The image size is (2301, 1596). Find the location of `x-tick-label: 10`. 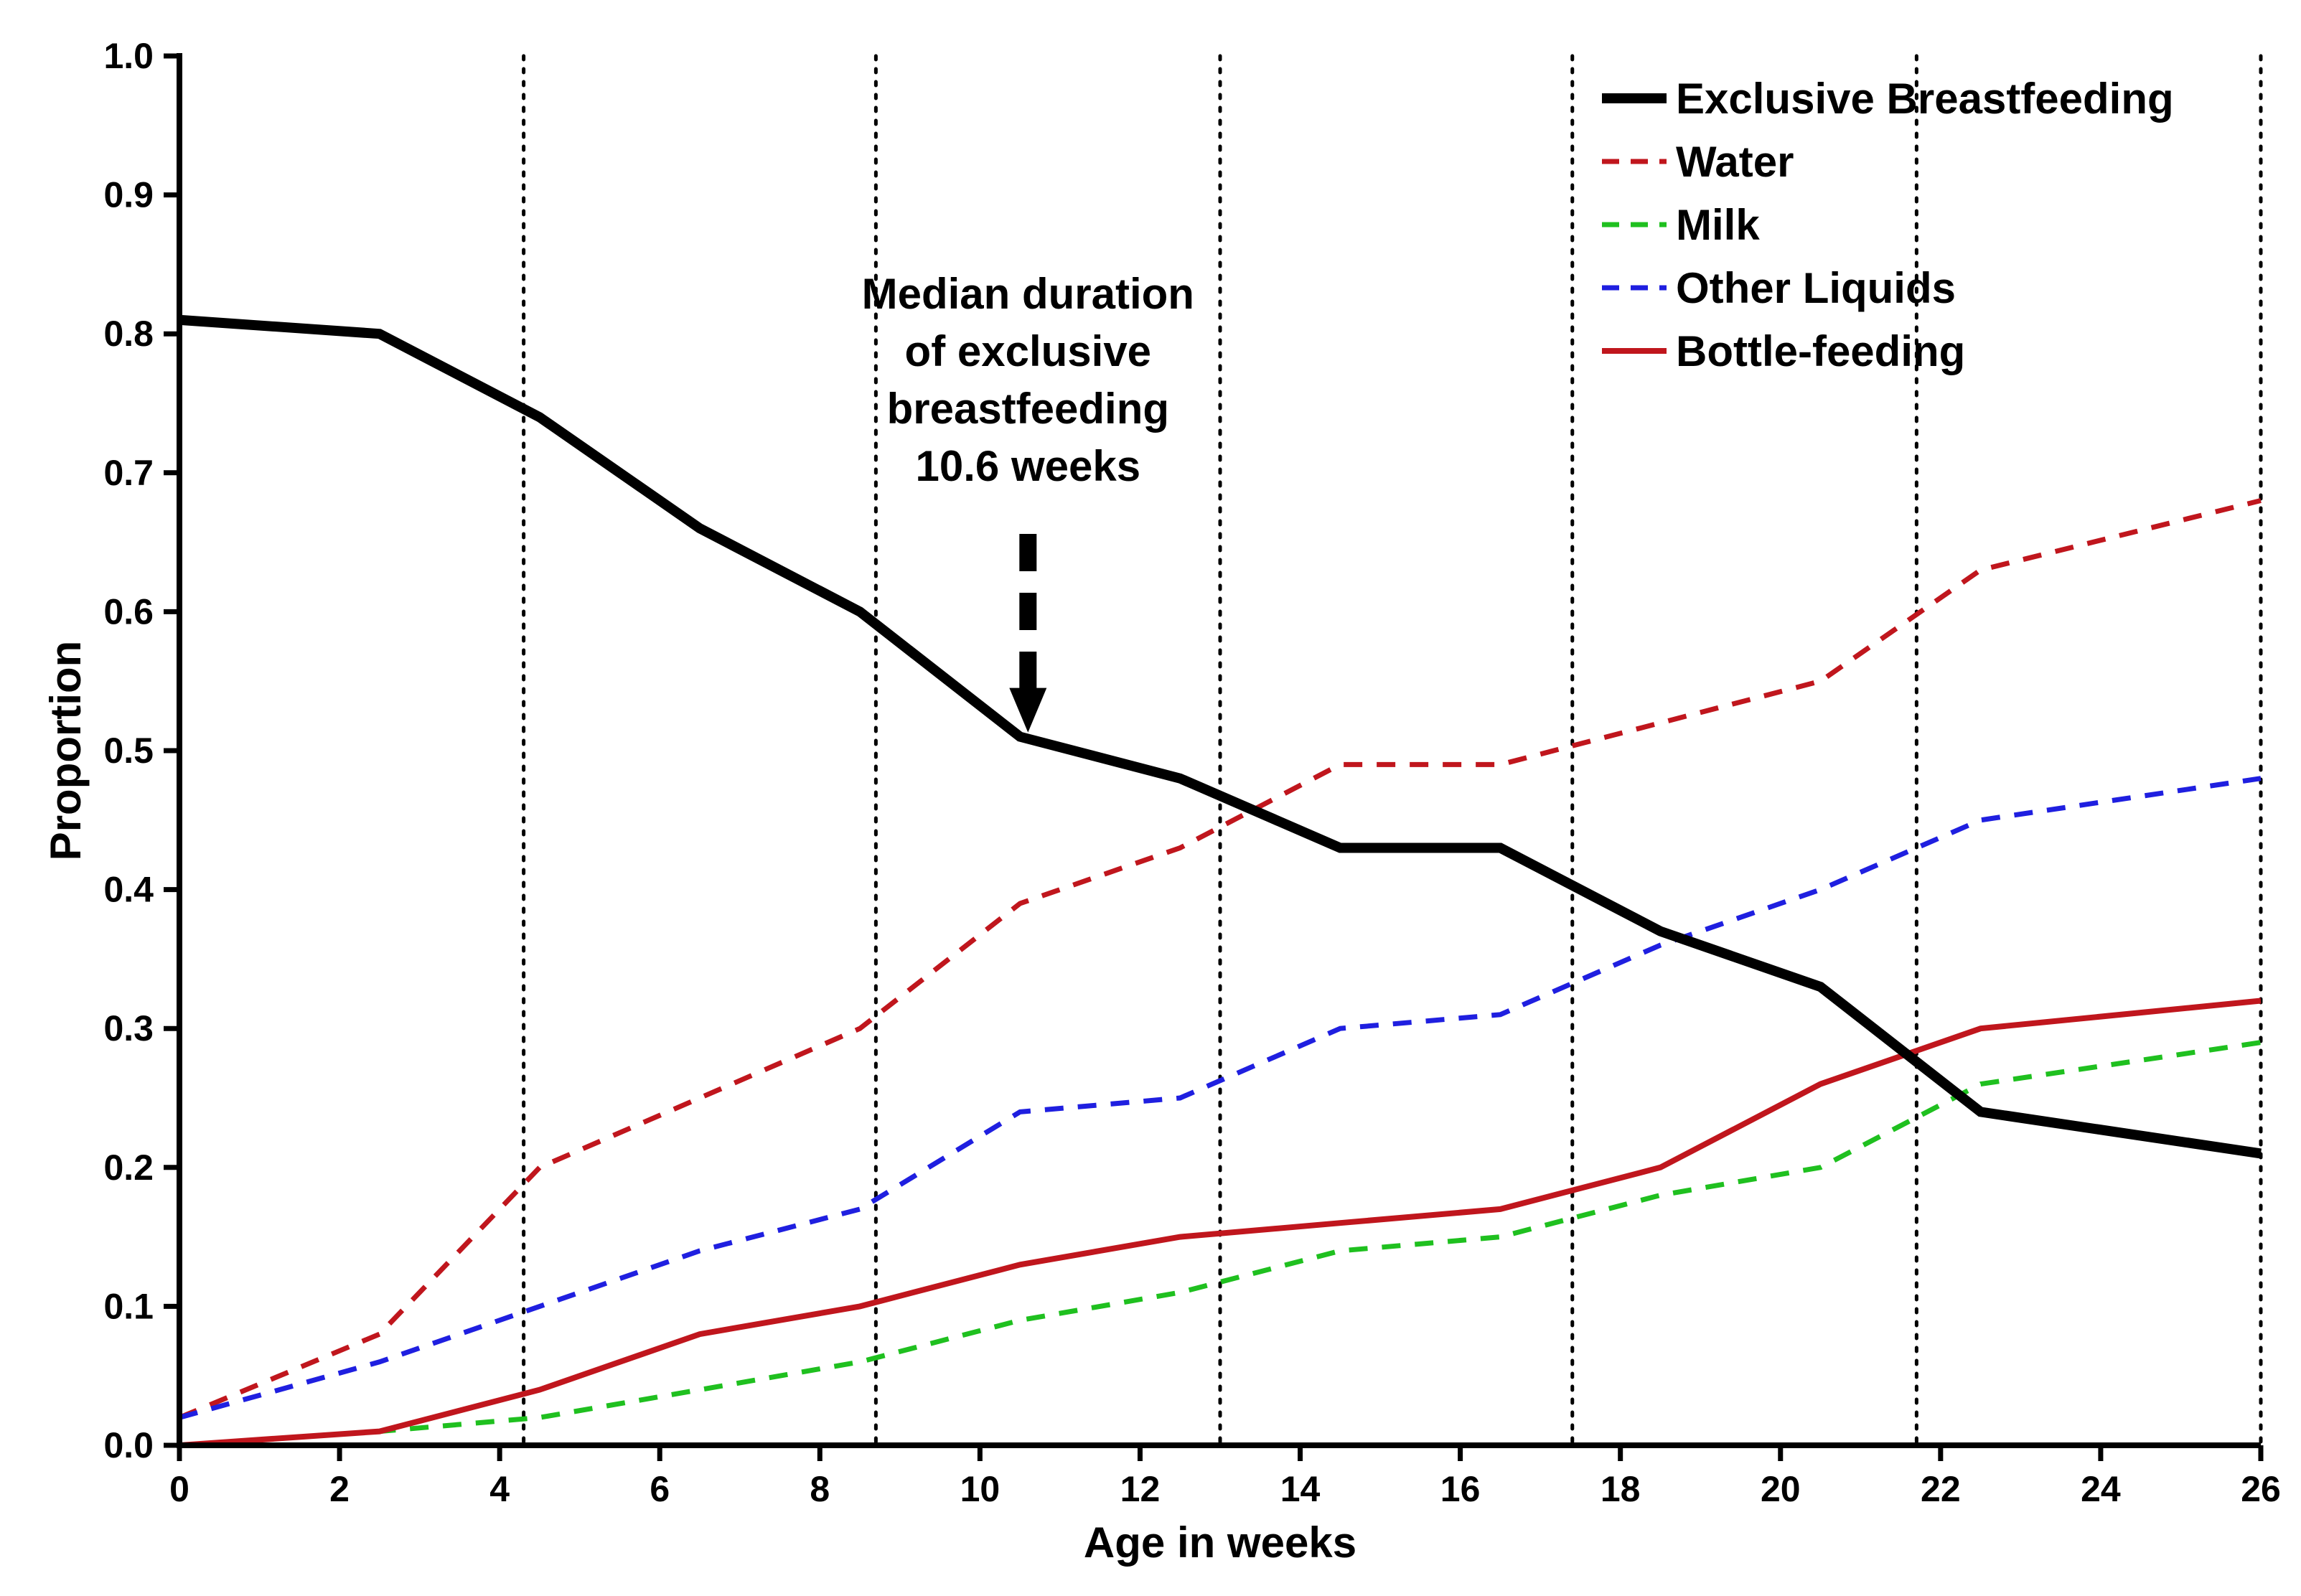

x-tick-label: 10 is located at coordinates (980, 1489).